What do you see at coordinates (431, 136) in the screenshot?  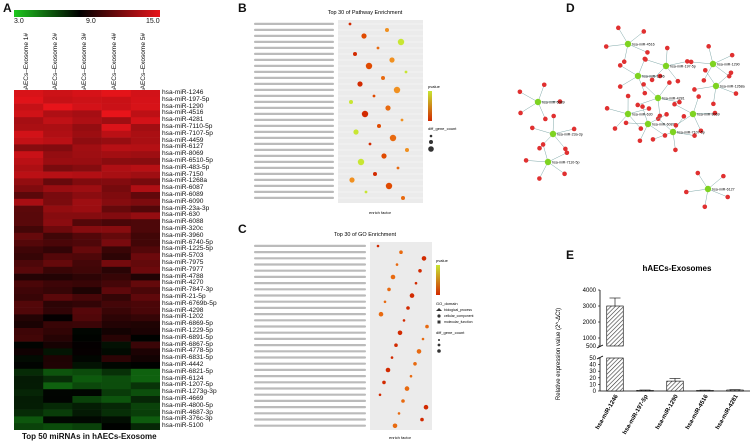 I see `count-size-small` at bounding box center [431, 136].